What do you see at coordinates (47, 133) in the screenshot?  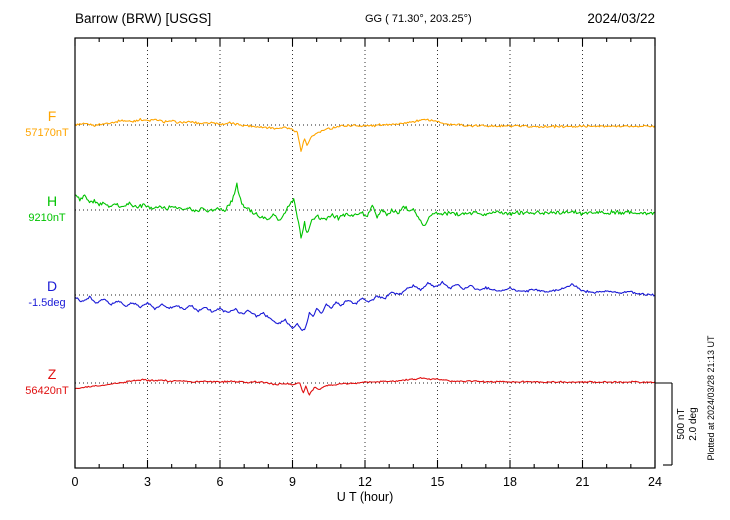 I see `trace-baseline-value-F: 57170nT` at bounding box center [47, 133].